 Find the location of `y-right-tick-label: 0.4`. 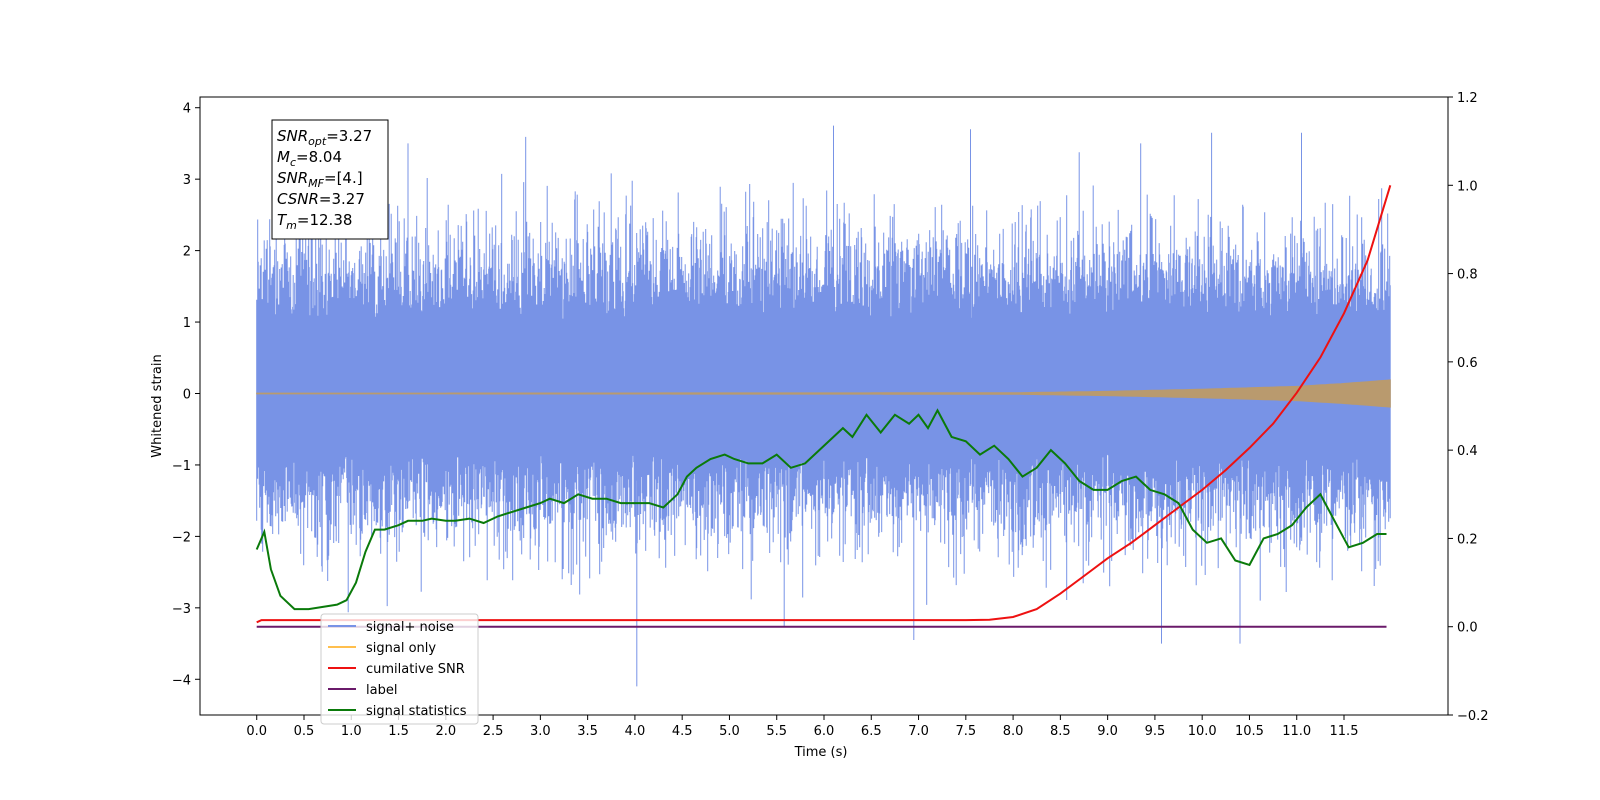

y-right-tick-label: 0.4 is located at coordinates (1467, 451).